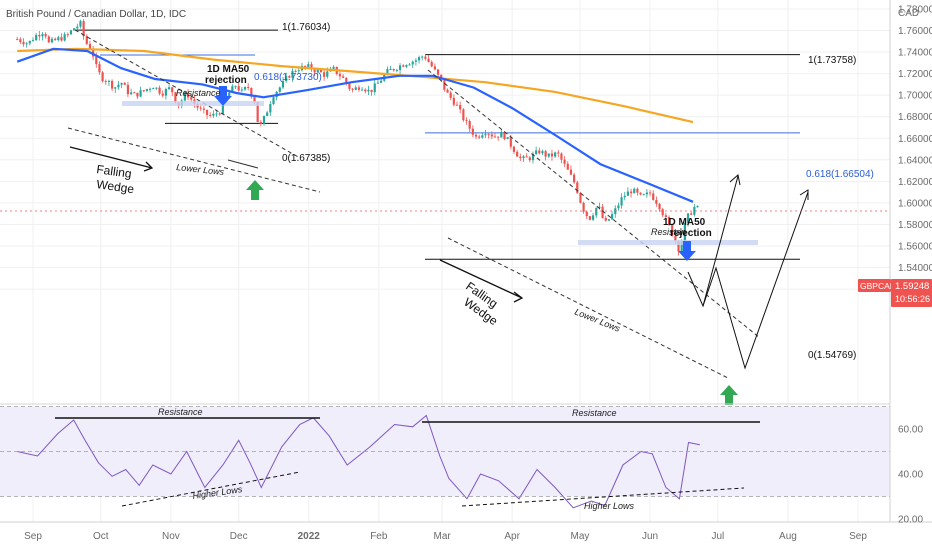 The image size is (932, 550). I want to click on price-tick: 1.58000, so click(915, 225).